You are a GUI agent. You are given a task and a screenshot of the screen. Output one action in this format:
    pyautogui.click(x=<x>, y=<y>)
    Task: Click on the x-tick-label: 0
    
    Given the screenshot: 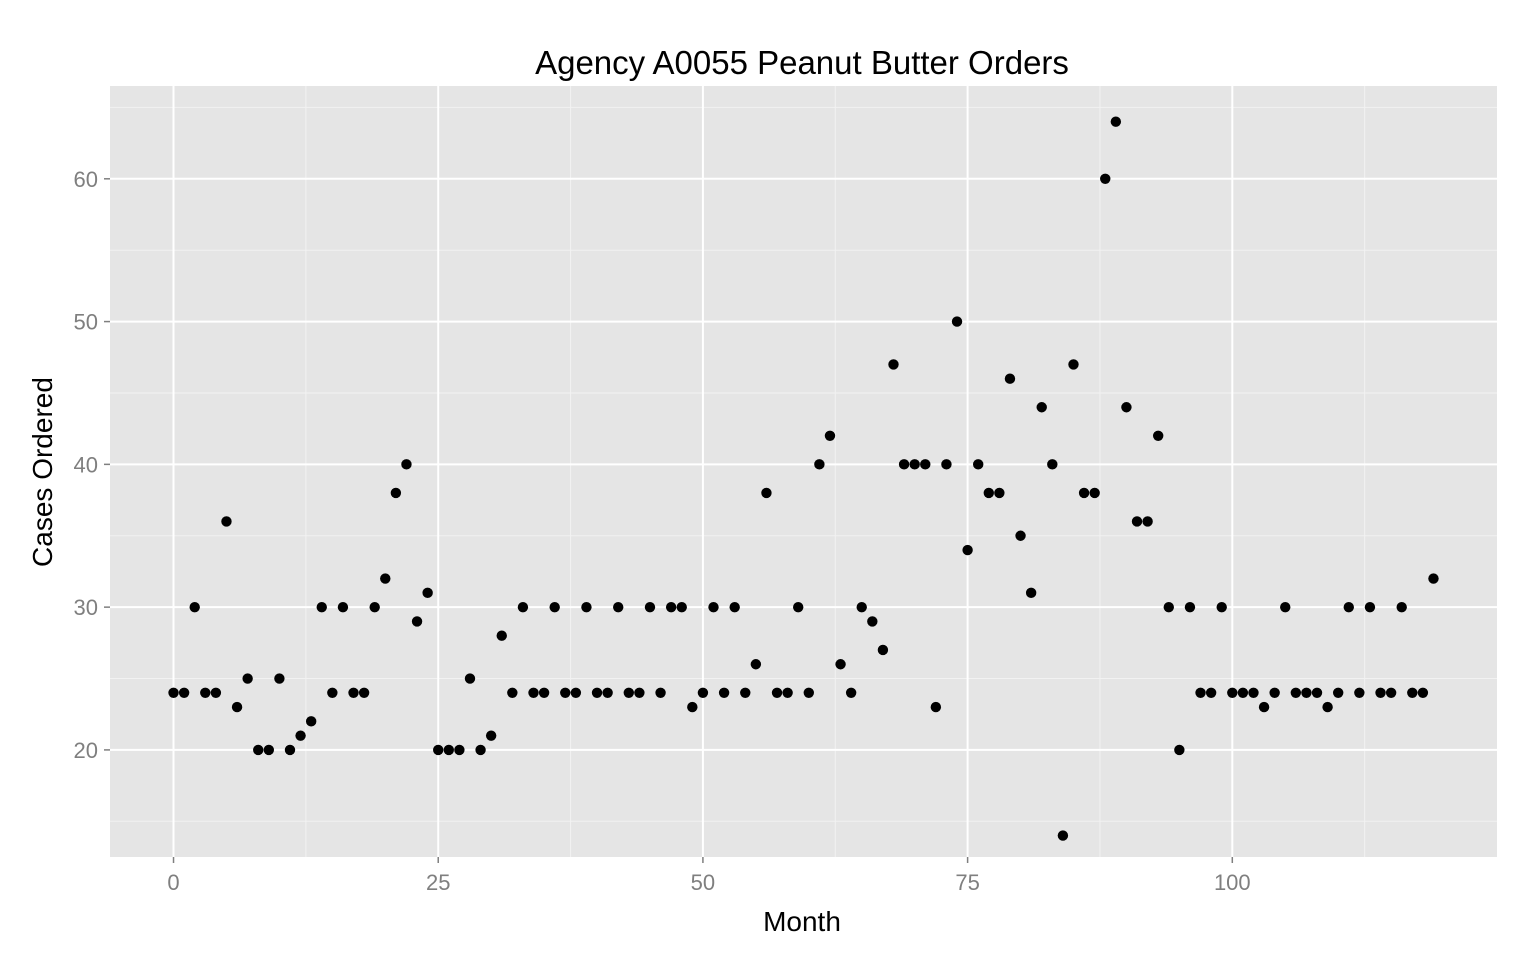 What is the action you would take?
    pyautogui.click(x=173, y=882)
    